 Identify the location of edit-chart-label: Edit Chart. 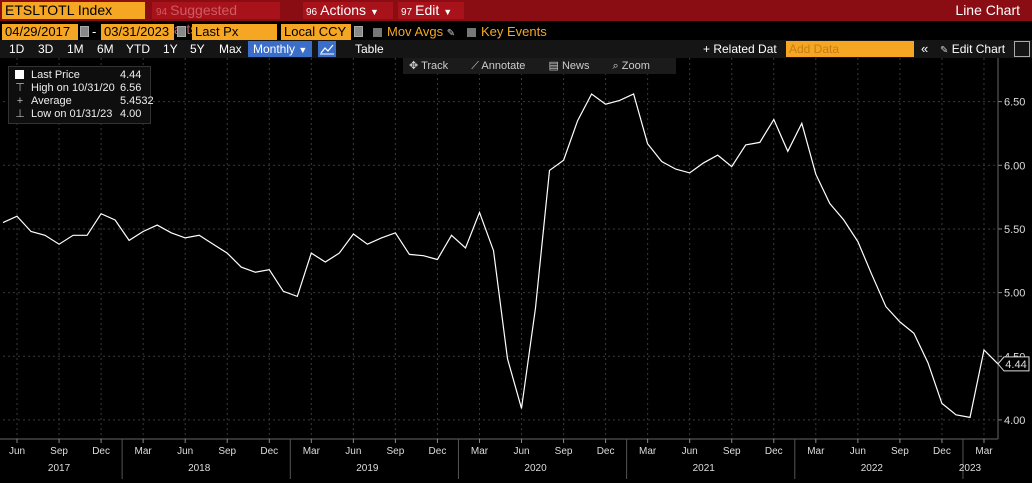
(978, 49).